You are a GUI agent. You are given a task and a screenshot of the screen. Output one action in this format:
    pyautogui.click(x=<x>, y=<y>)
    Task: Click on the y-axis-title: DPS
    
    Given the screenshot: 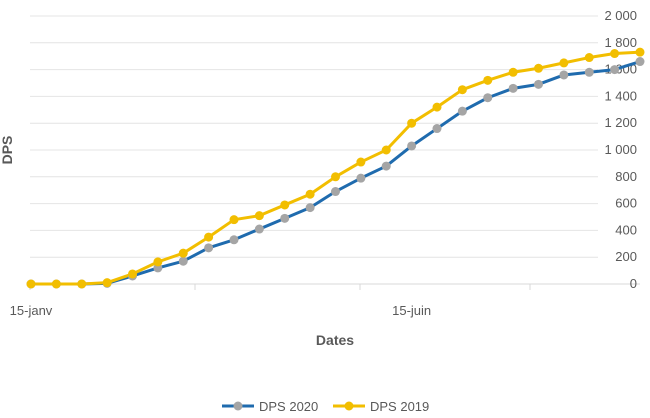 What is the action you would take?
    pyautogui.click(x=7, y=150)
    